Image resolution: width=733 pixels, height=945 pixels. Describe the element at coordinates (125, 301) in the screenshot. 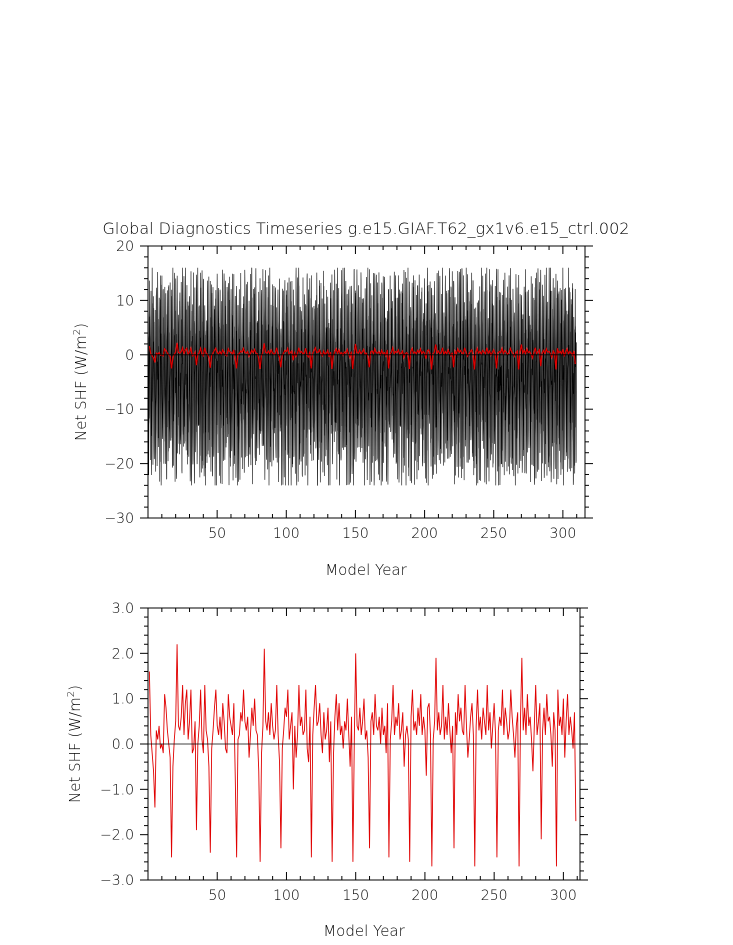

I see `y-tick-label: 10` at that location.